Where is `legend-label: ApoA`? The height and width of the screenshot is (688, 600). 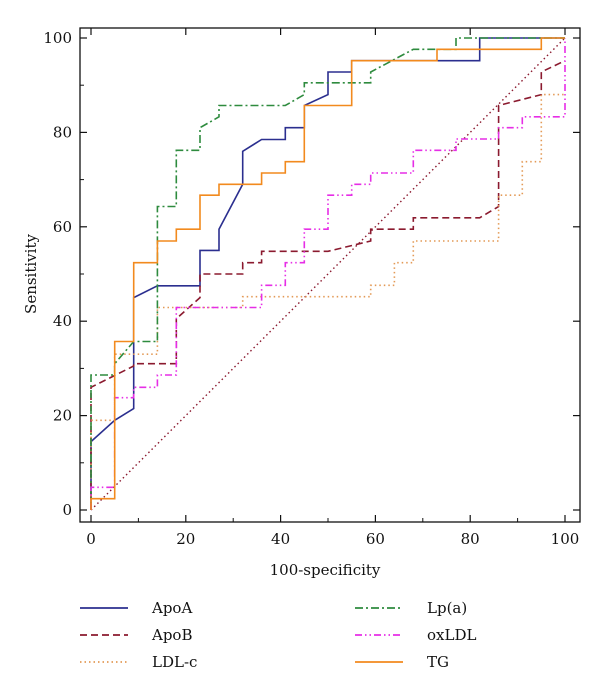 legend-label: ApoA is located at coordinates (171, 608).